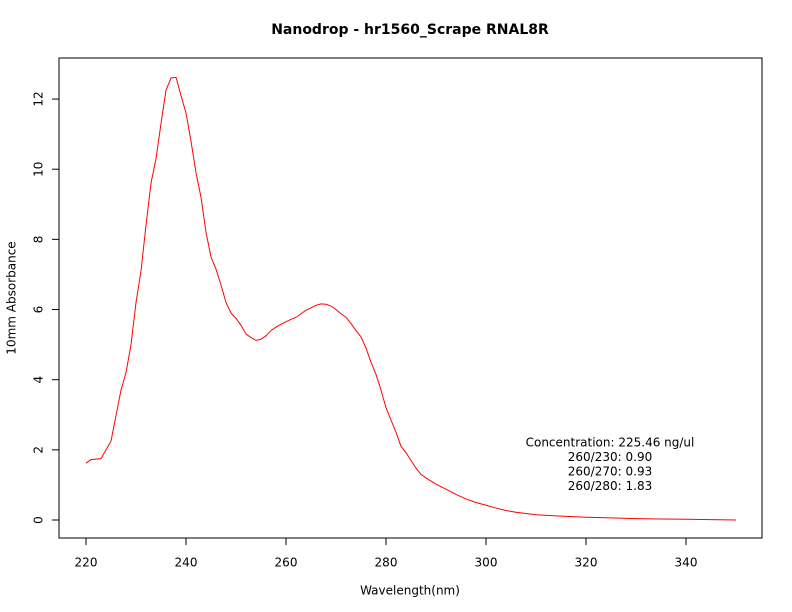 Image resolution: width=792 pixels, height=612 pixels. I want to click on annotation: 260/270: 0.93, so click(610, 472).